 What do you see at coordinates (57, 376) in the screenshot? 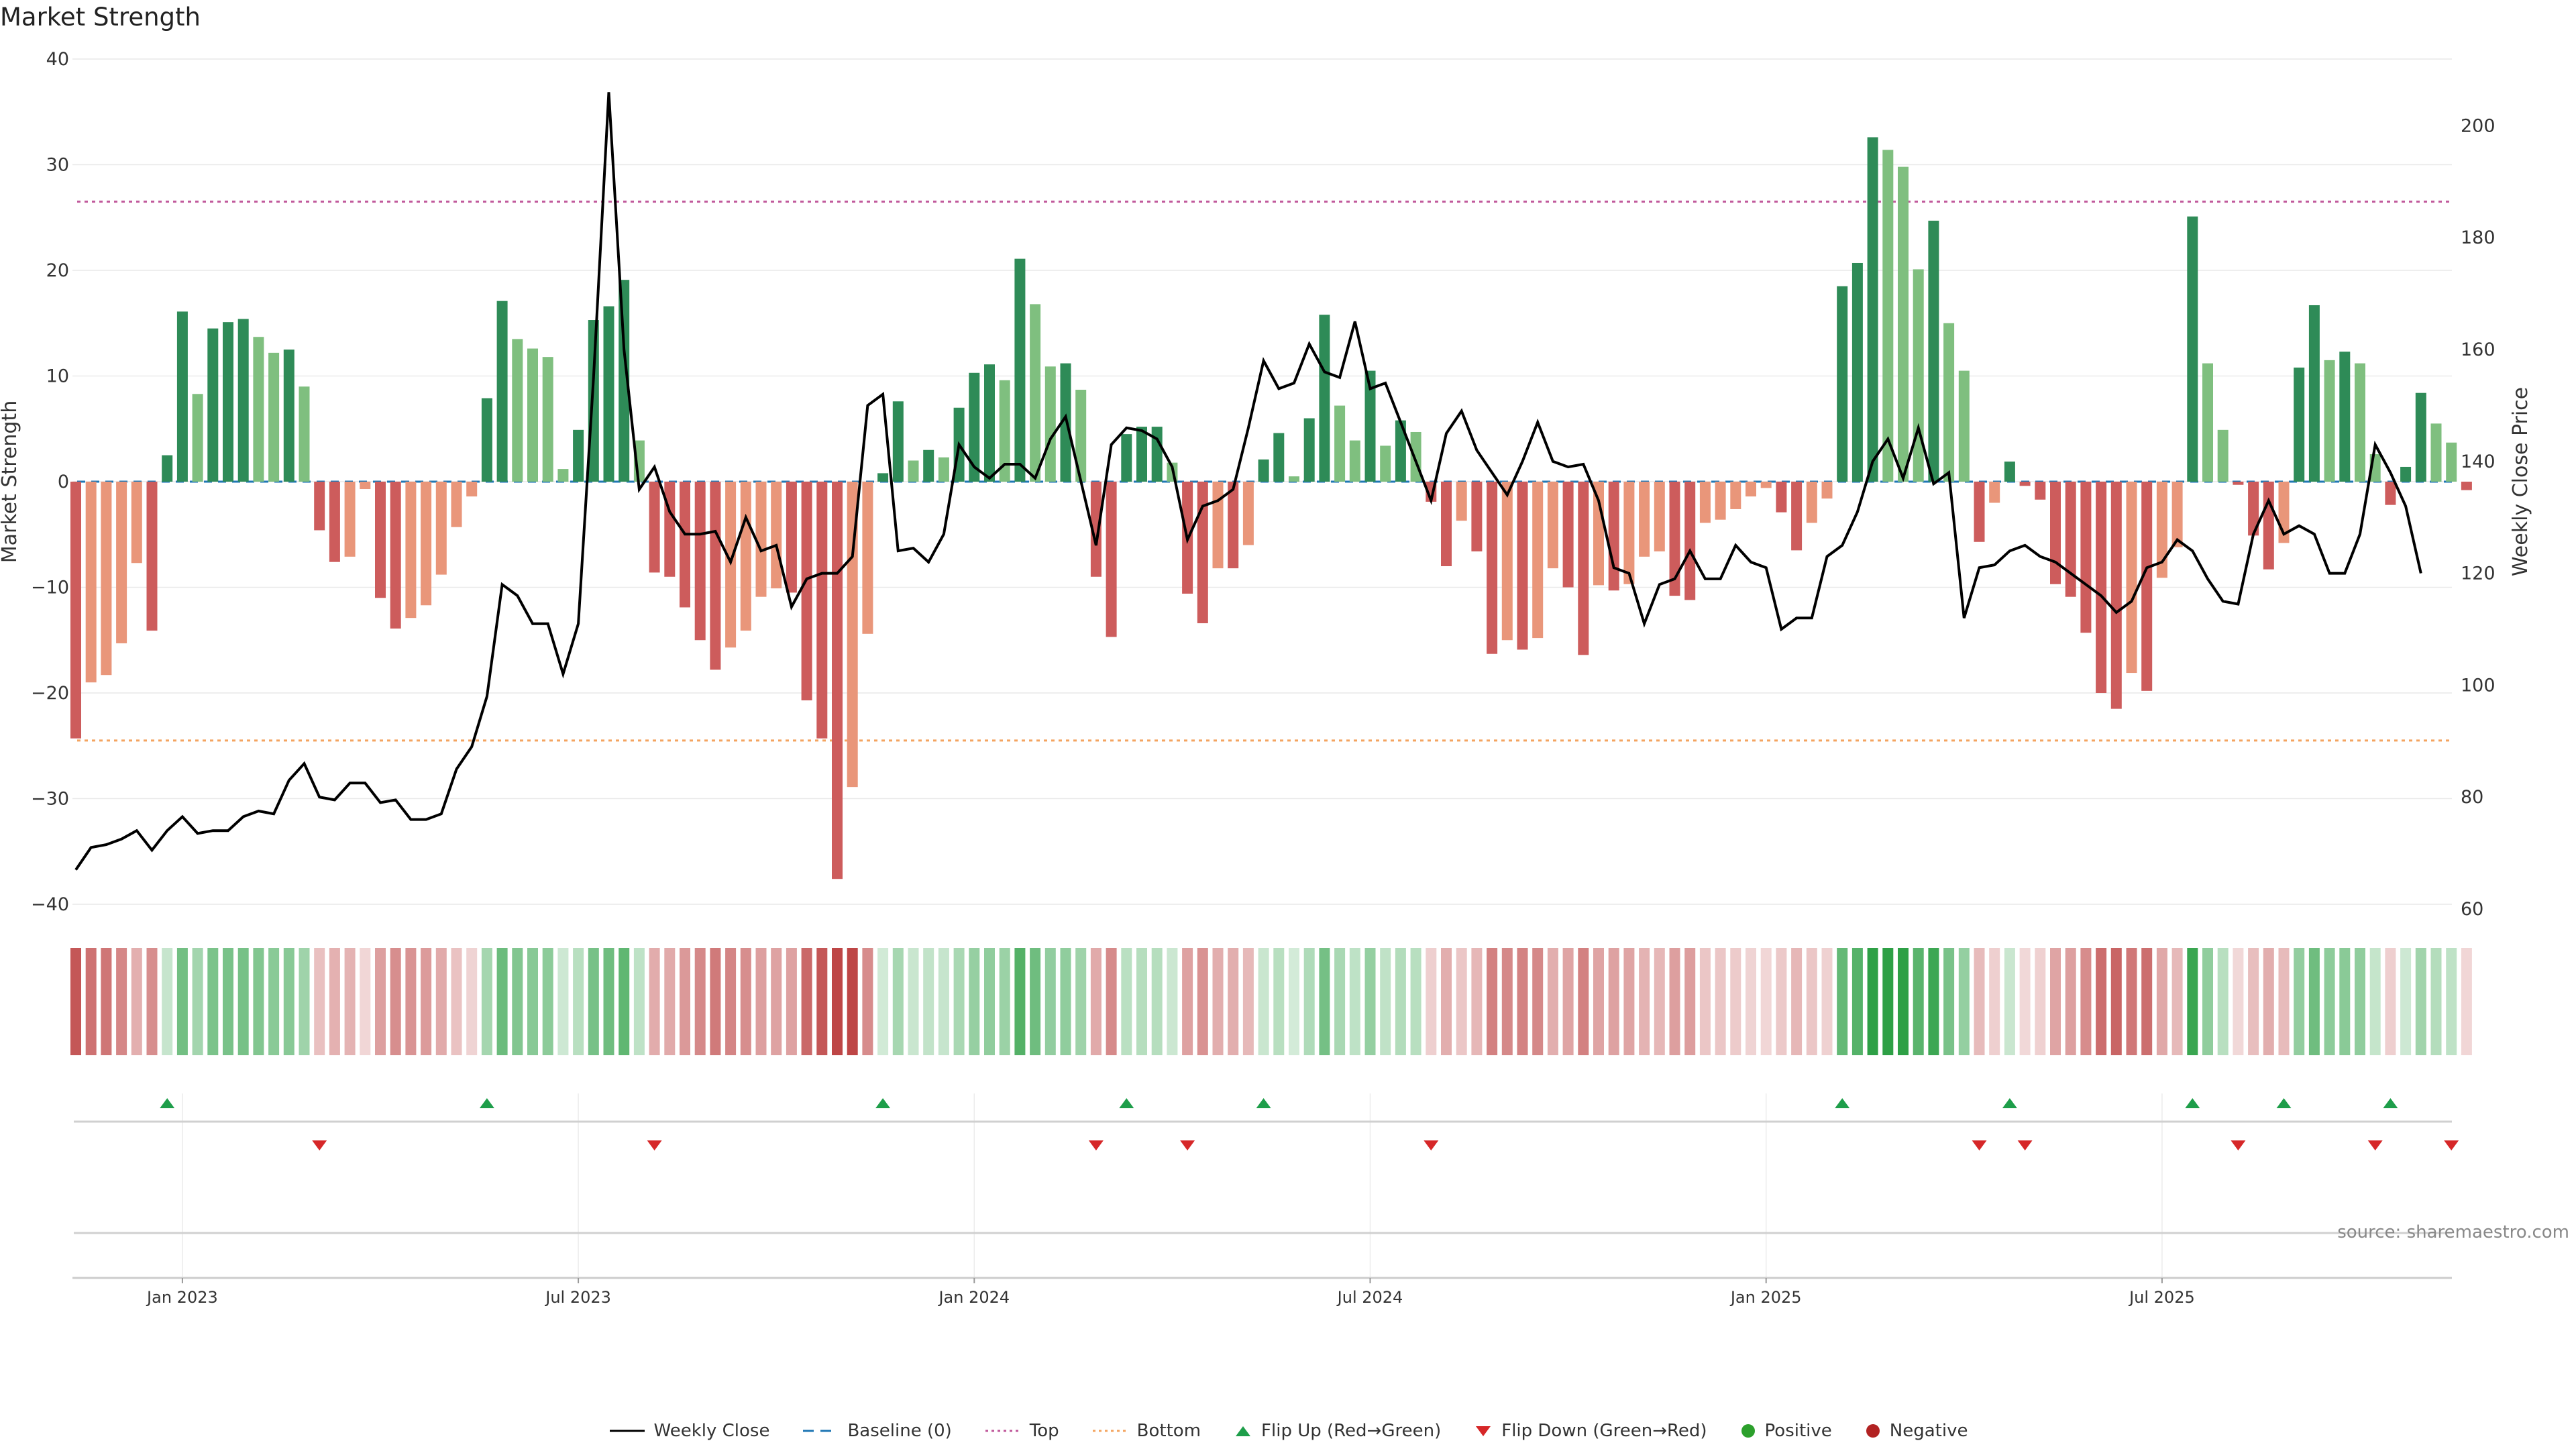
I see `y-tick-label-left: 10` at bounding box center [57, 376].